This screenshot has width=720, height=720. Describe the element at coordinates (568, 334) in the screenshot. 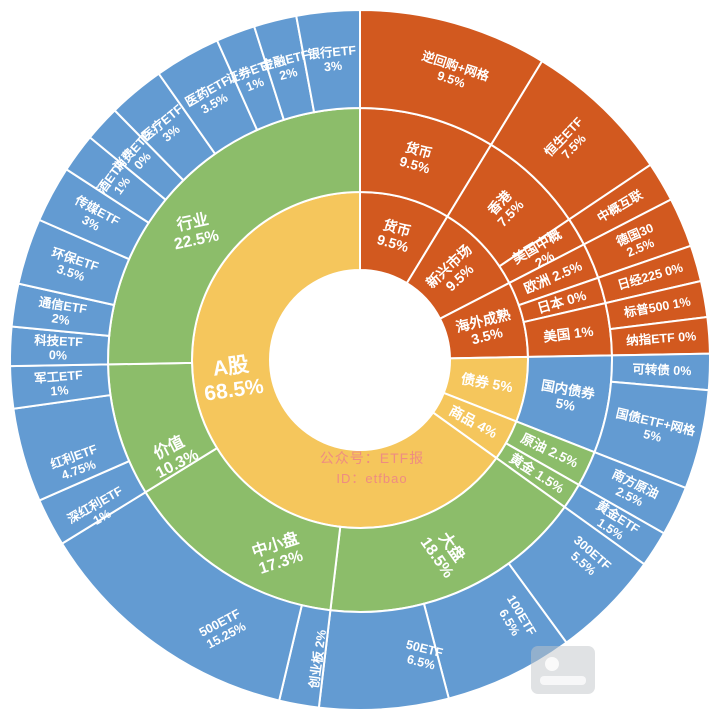

I see `label-middle-美国: 美国 1%` at that location.